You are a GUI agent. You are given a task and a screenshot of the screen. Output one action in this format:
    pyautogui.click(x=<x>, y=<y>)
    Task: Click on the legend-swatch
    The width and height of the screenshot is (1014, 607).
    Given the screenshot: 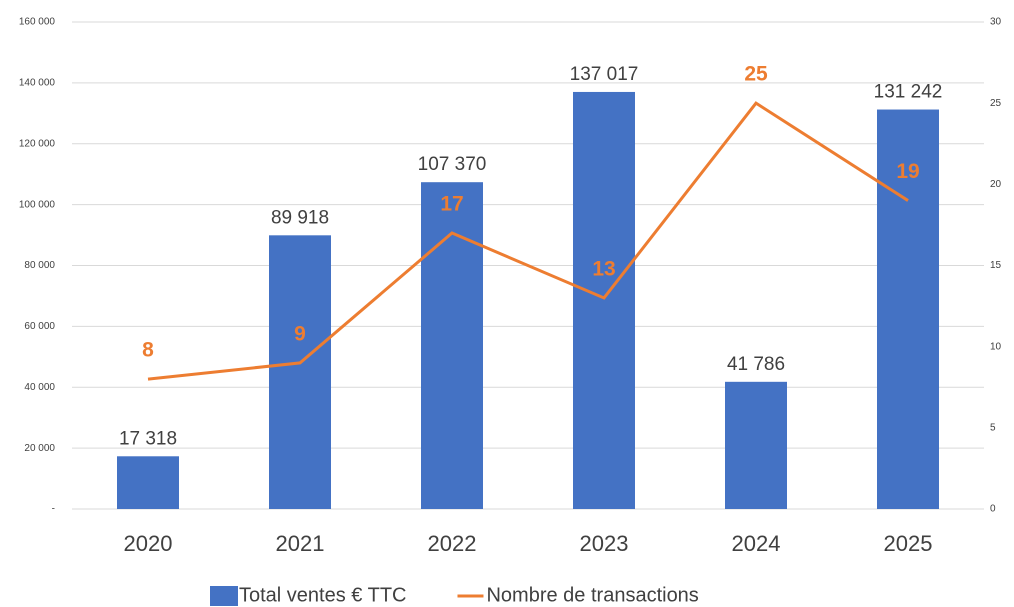 What is the action you would take?
    pyautogui.click(x=224, y=596)
    